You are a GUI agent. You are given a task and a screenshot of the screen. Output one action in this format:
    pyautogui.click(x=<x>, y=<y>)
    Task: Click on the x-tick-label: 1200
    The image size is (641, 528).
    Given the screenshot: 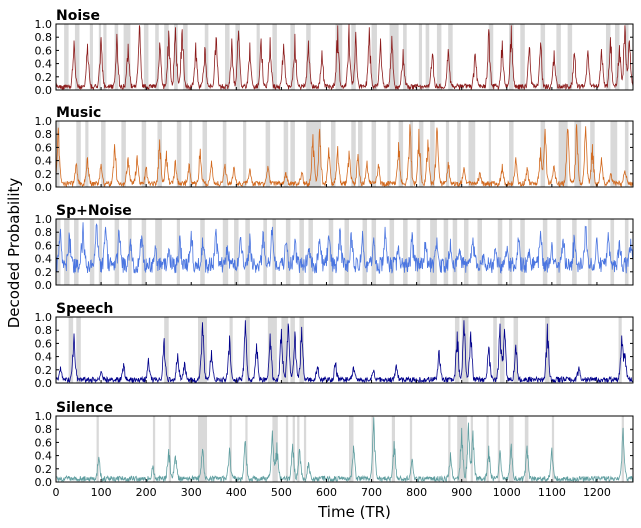 What is the action you would take?
    pyautogui.click(x=597, y=492)
    